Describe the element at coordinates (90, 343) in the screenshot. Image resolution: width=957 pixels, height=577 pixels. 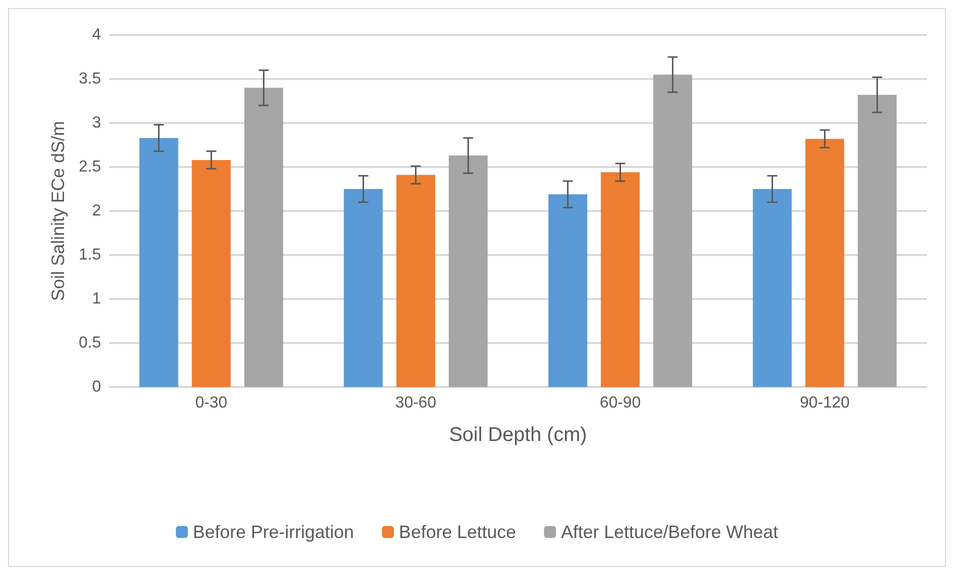
I see `y-tick-label: 0.5` at that location.